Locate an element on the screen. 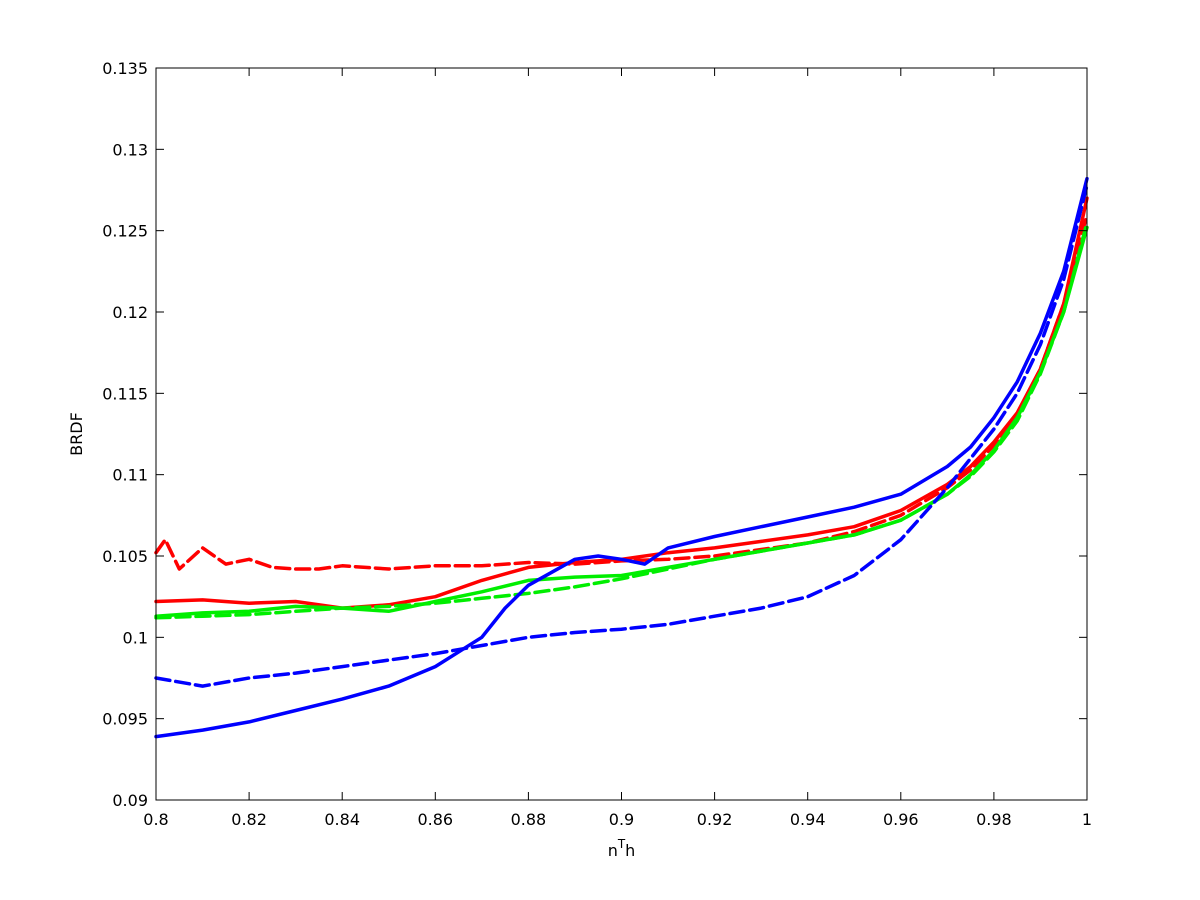 Image resolution: width=1200 pixels, height=900 pixels. y-tick-label: 0.105 is located at coordinates (125, 556).